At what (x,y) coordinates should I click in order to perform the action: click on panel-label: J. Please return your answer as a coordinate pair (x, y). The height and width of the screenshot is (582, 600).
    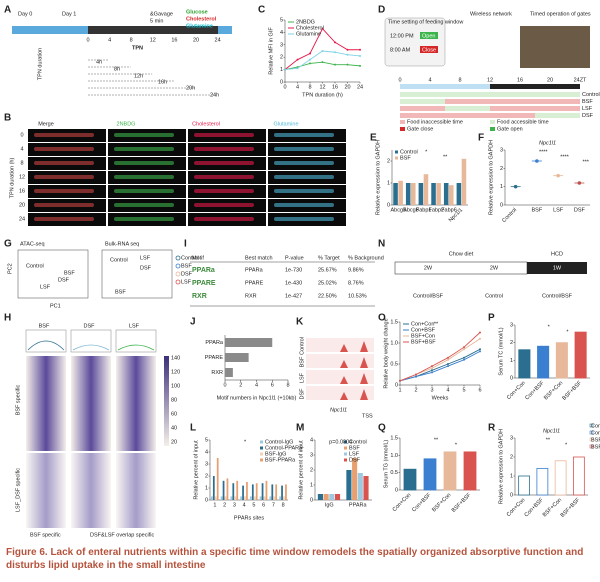
    Looking at the image, I should click on (193, 322).